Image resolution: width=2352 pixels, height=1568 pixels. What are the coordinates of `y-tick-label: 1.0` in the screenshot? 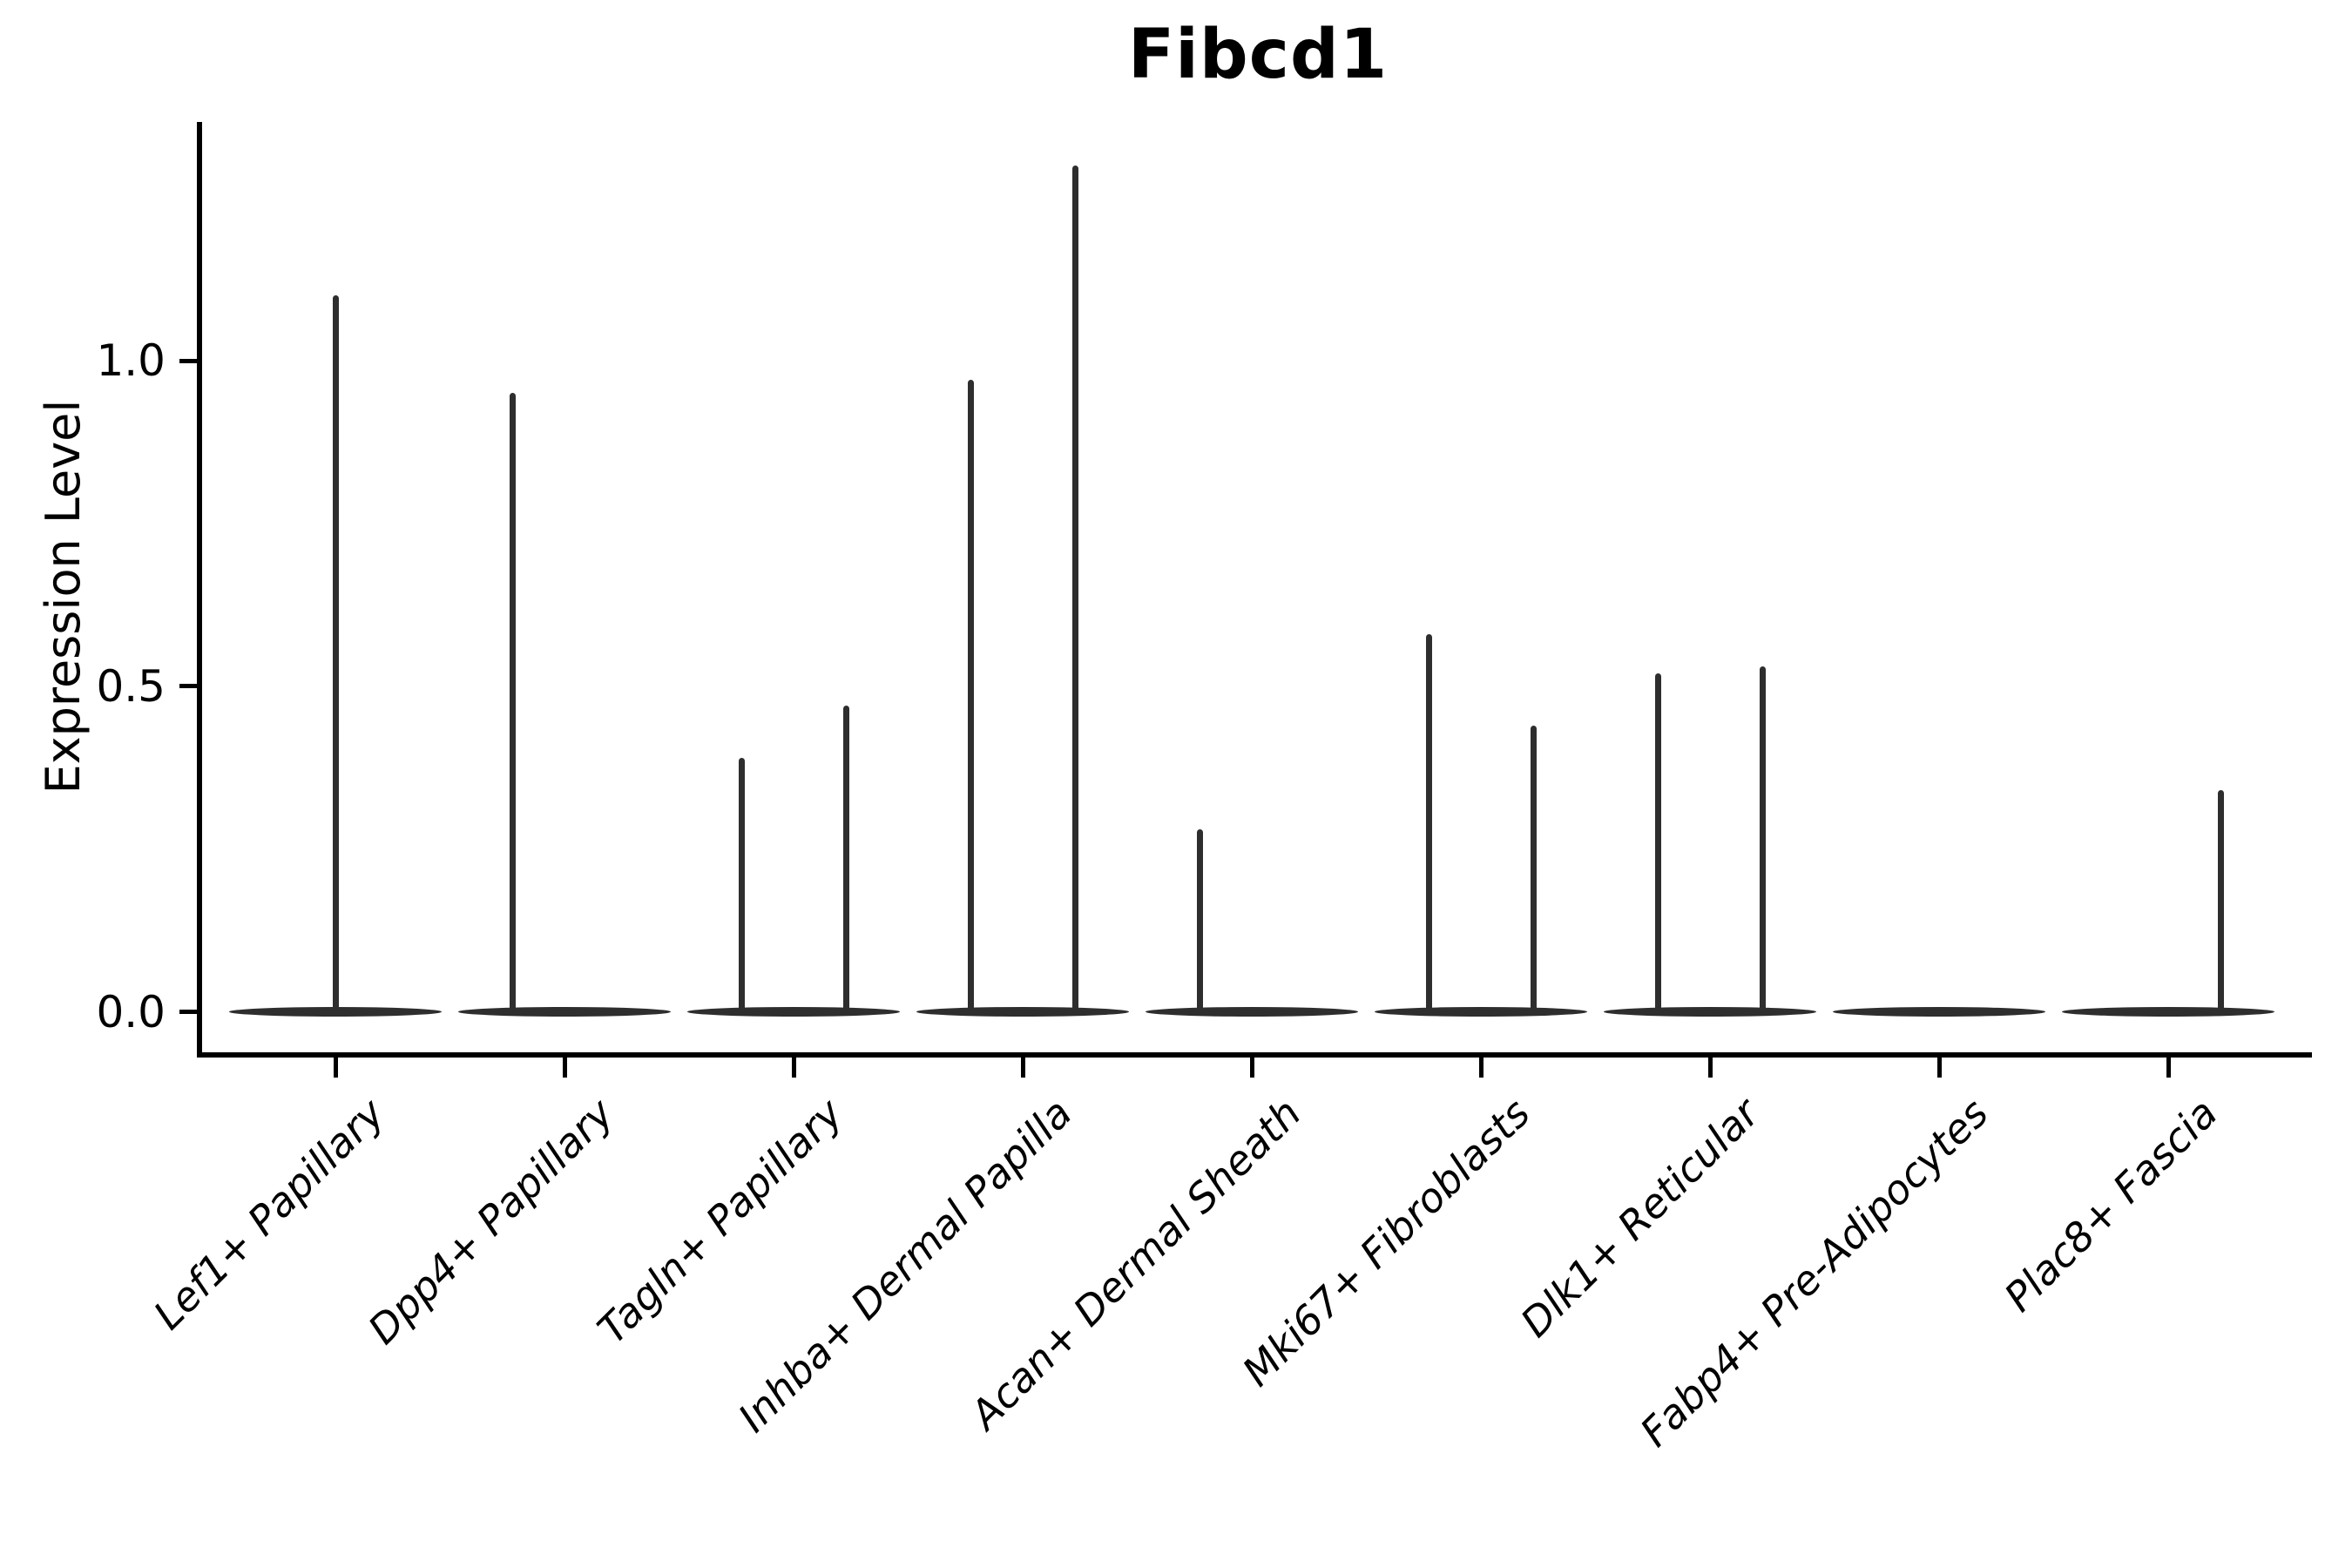 It's located at (131, 361).